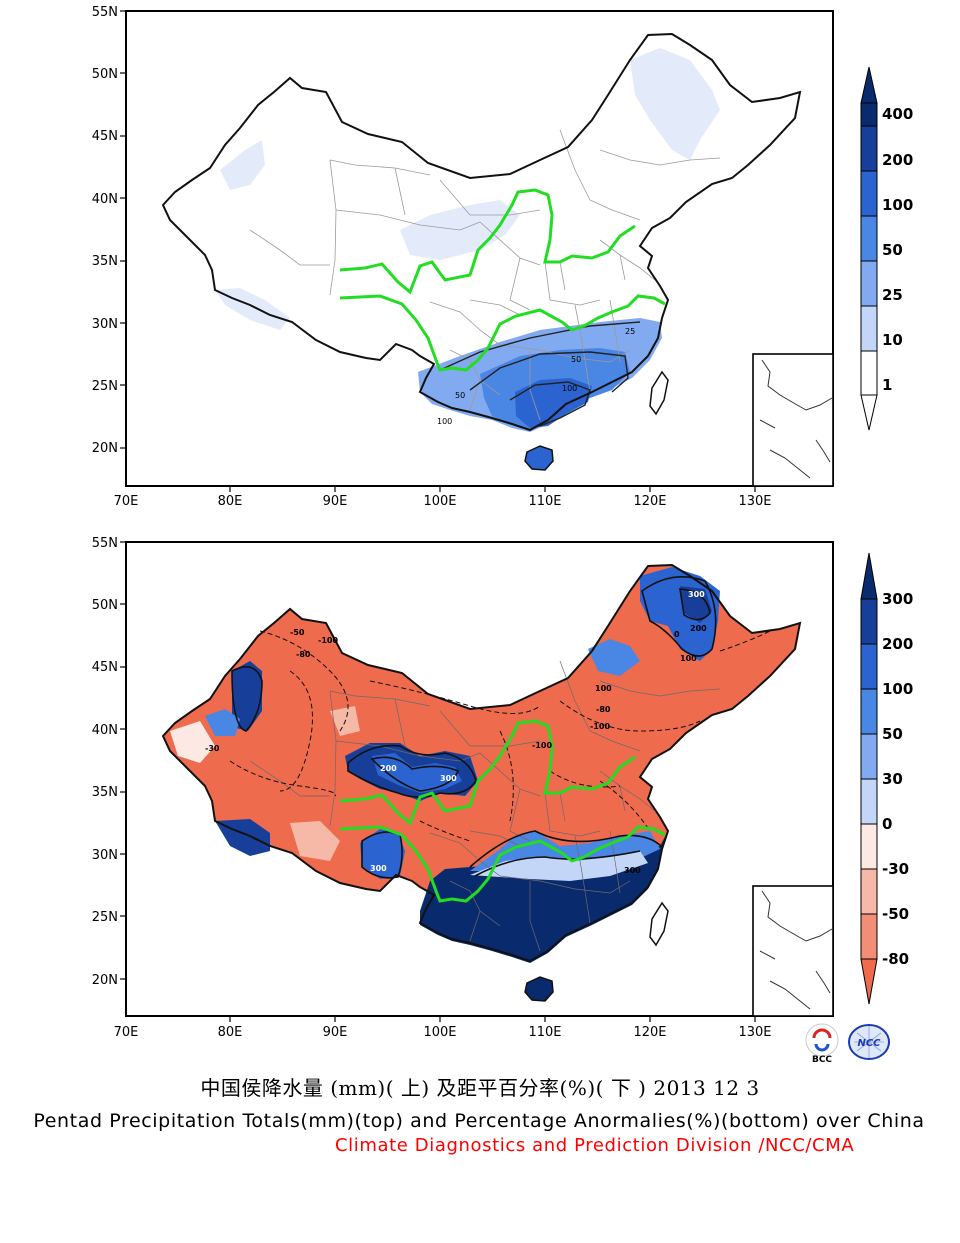 This screenshot has height=1243, width=960. I want to click on top-colorbar-label: 100, so click(897, 205).